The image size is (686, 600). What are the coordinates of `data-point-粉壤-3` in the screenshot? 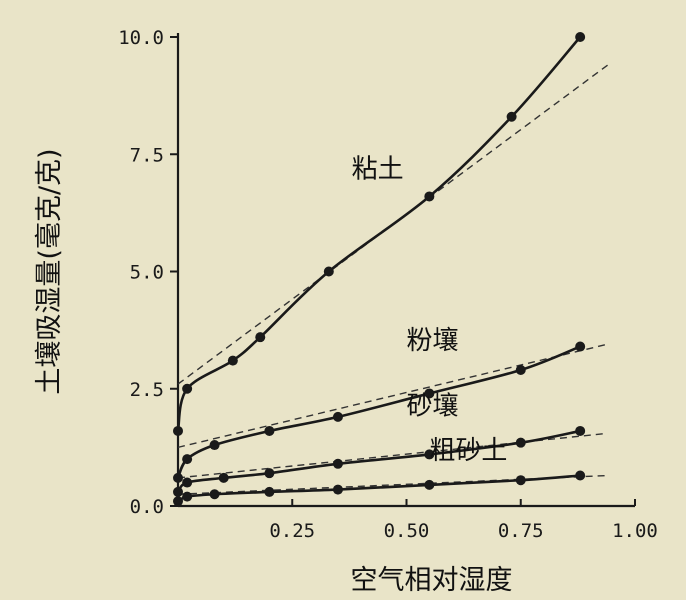 It's located at (269, 430).